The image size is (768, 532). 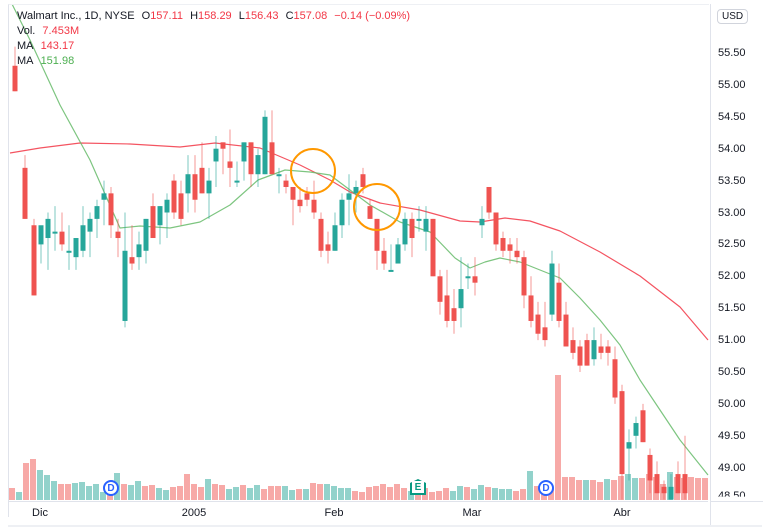 I want to click on price-tick: 53.50, so click(x=732, y=180).